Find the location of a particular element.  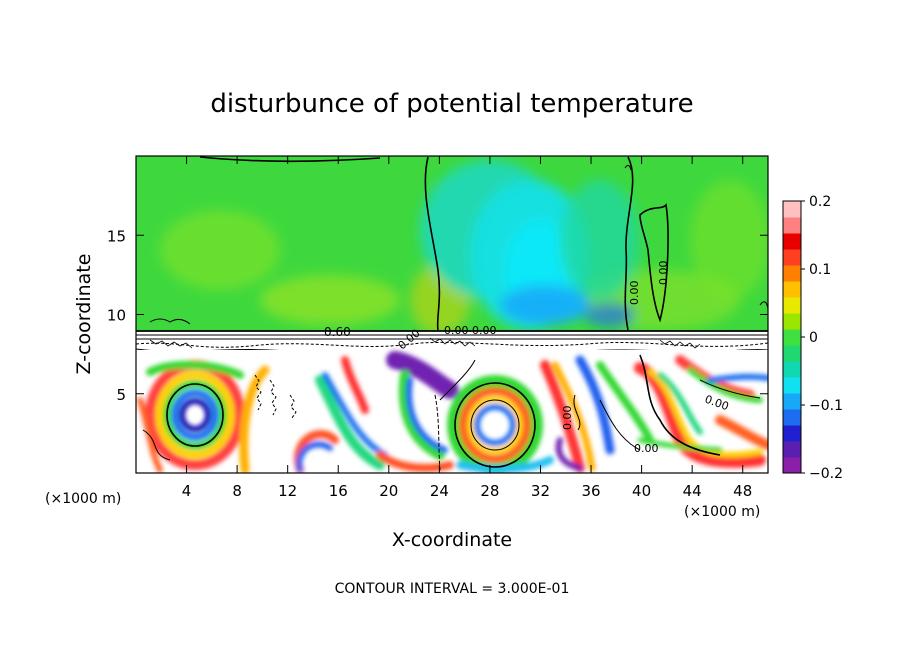

y-axis-label: Z-coordinate is located at coordinates (84, 314).